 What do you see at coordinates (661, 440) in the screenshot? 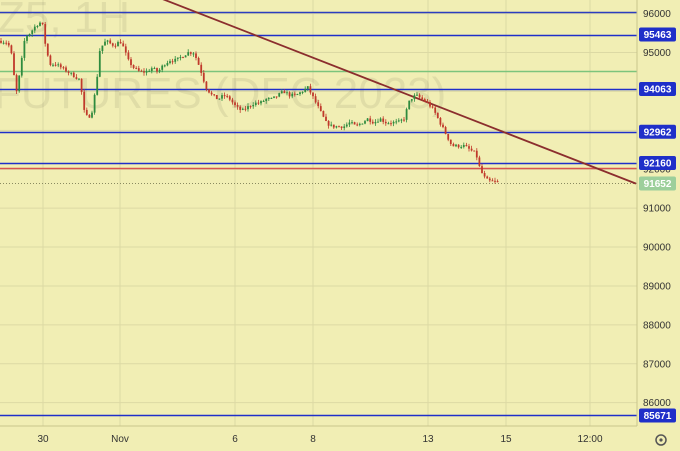
I see `settings-icon` at bounding box center [661, 440].